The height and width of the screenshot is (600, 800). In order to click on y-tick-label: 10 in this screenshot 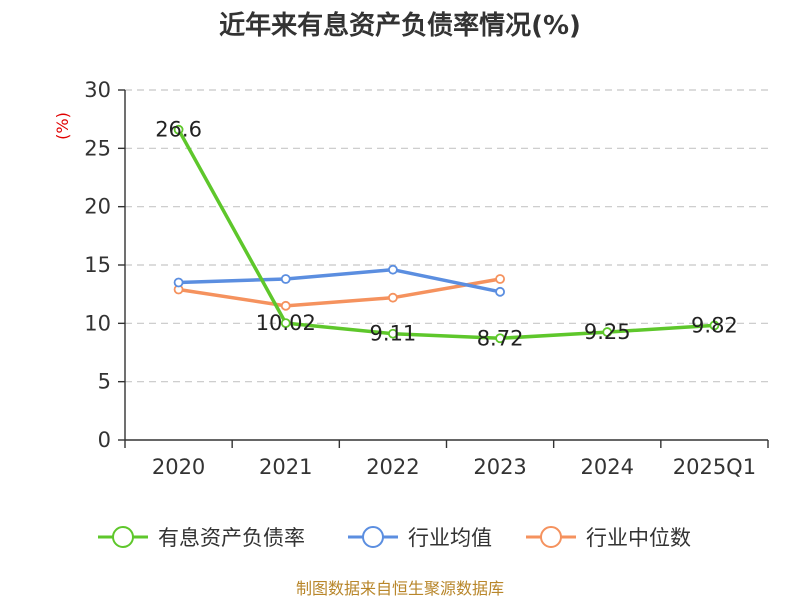, I will do `click(97, 323)`.